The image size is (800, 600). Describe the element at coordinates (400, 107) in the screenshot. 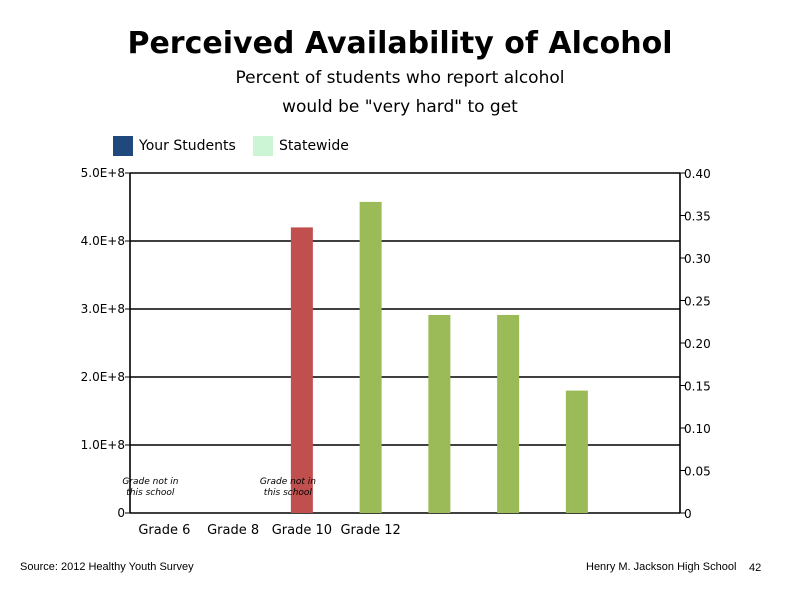

I see `chart-subtitle-line2: would be "very hard" to get` at that location.